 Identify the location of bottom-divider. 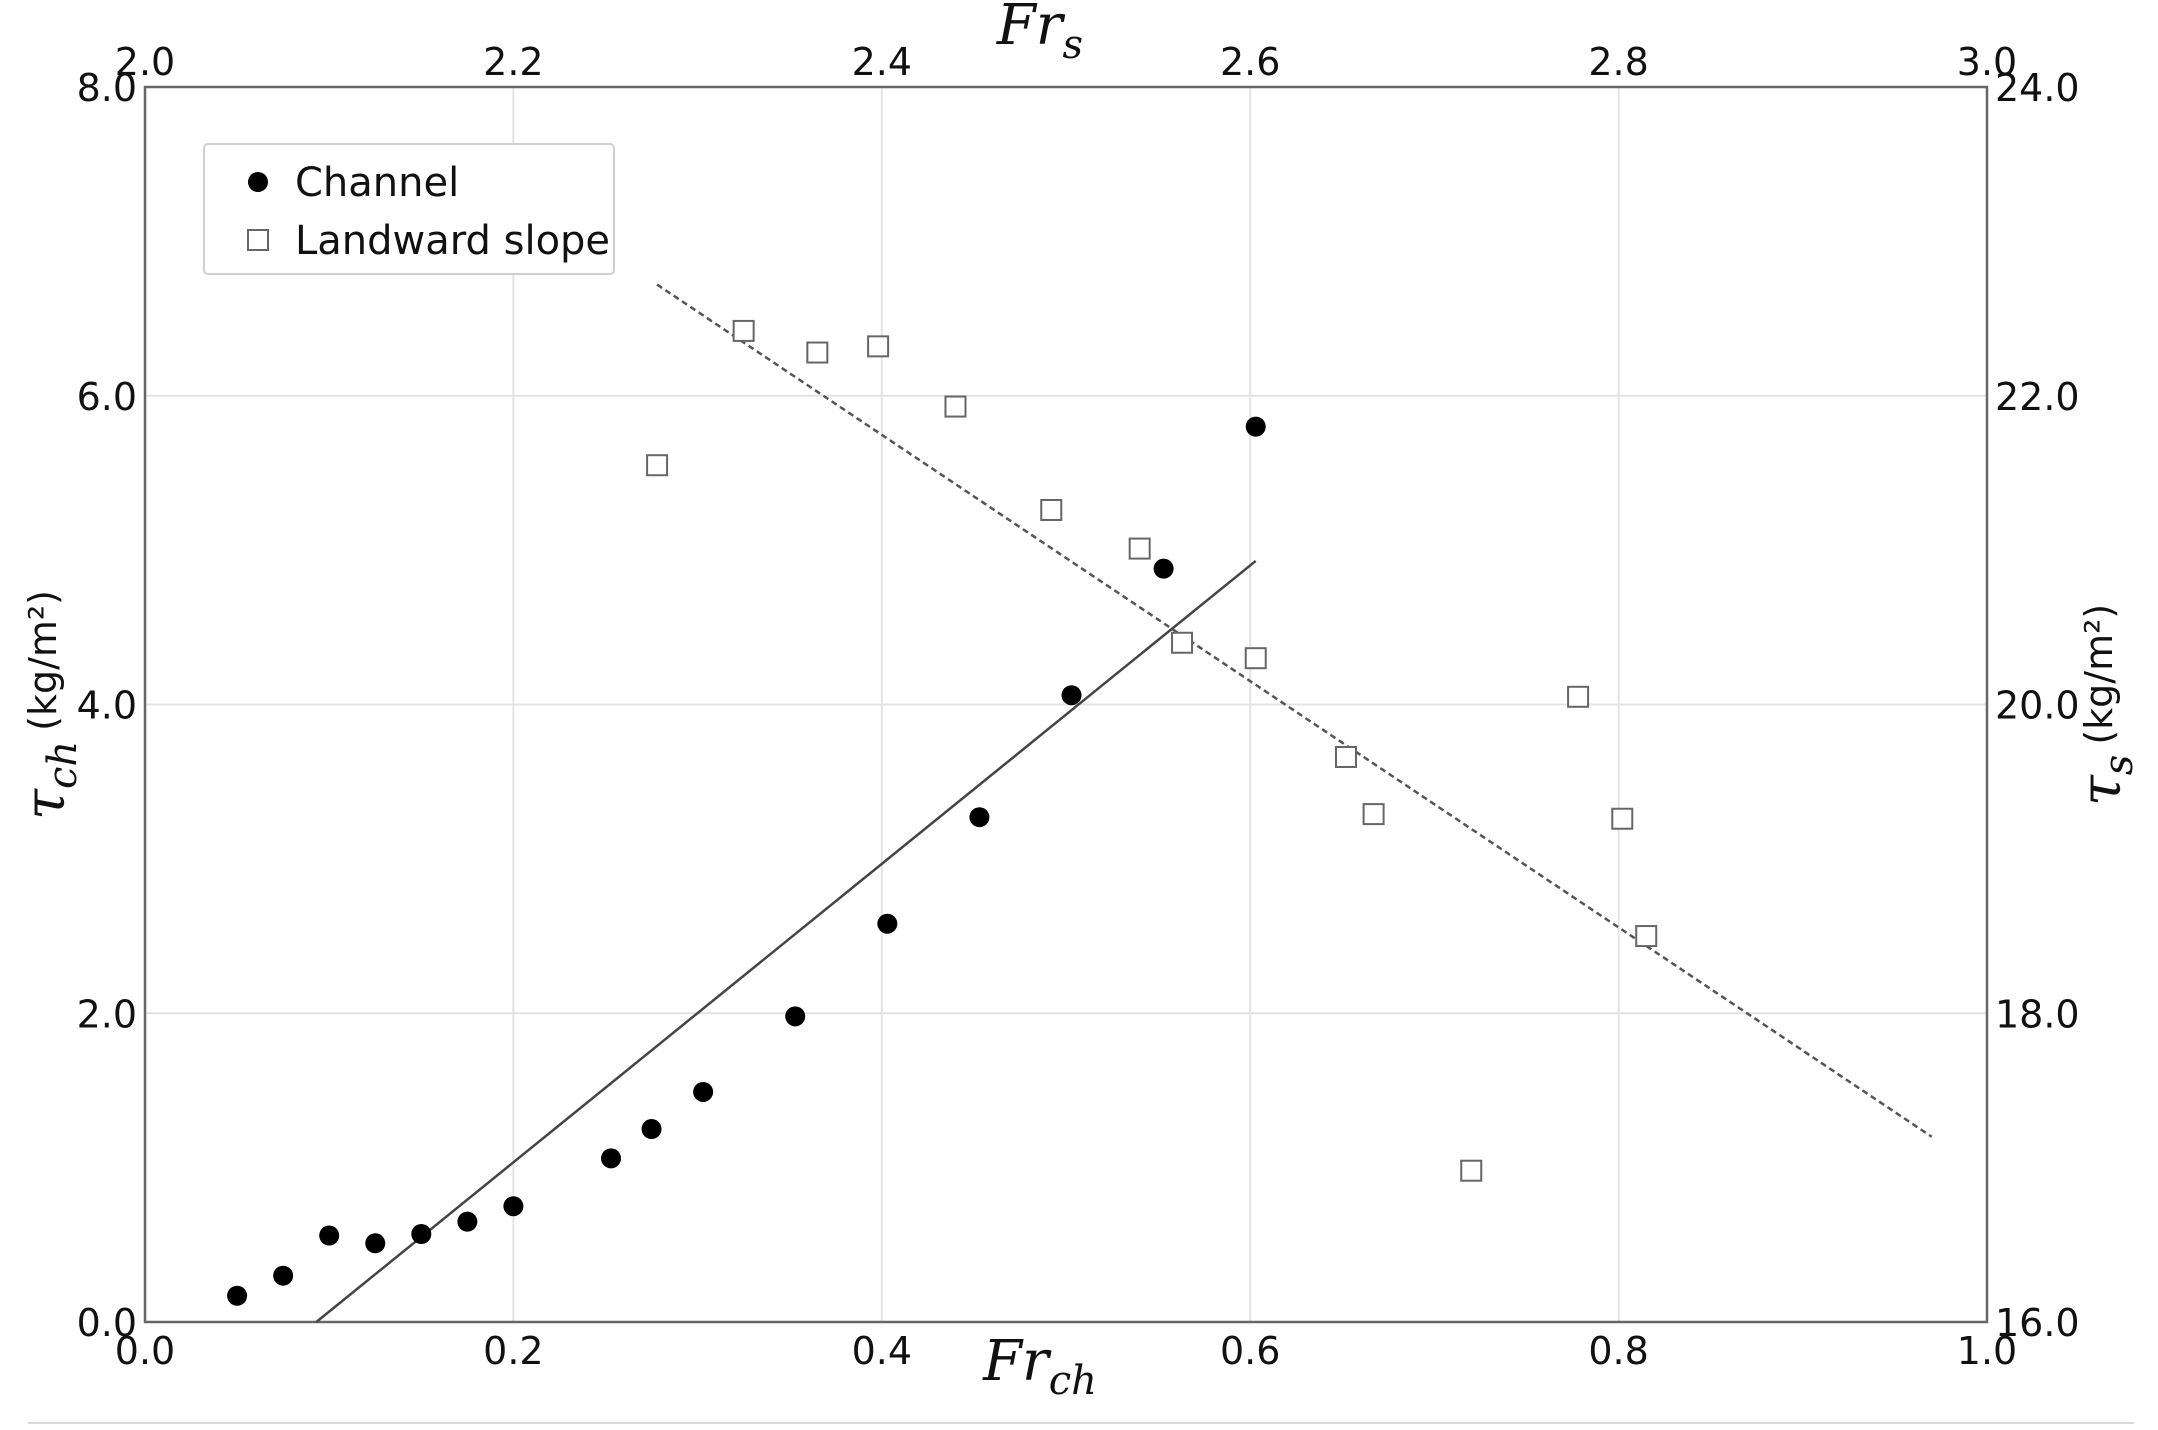
(1081, 1423).